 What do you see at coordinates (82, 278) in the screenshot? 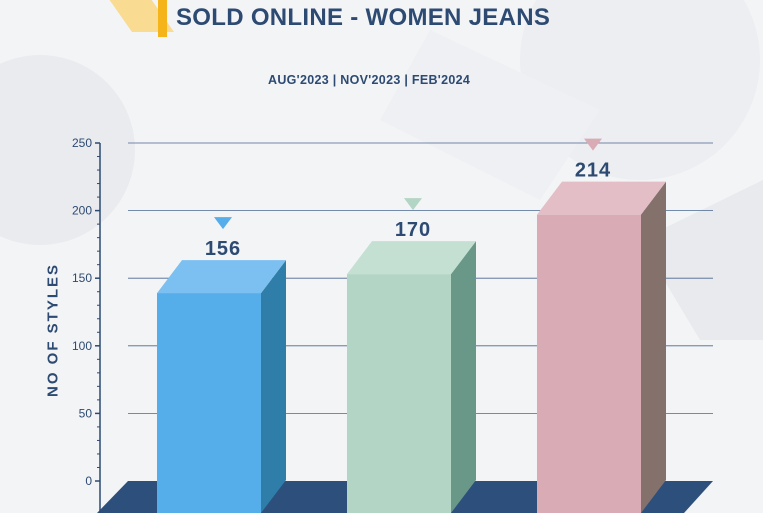
I see `y-tick-label: 150` at bounding box center [82, 278].